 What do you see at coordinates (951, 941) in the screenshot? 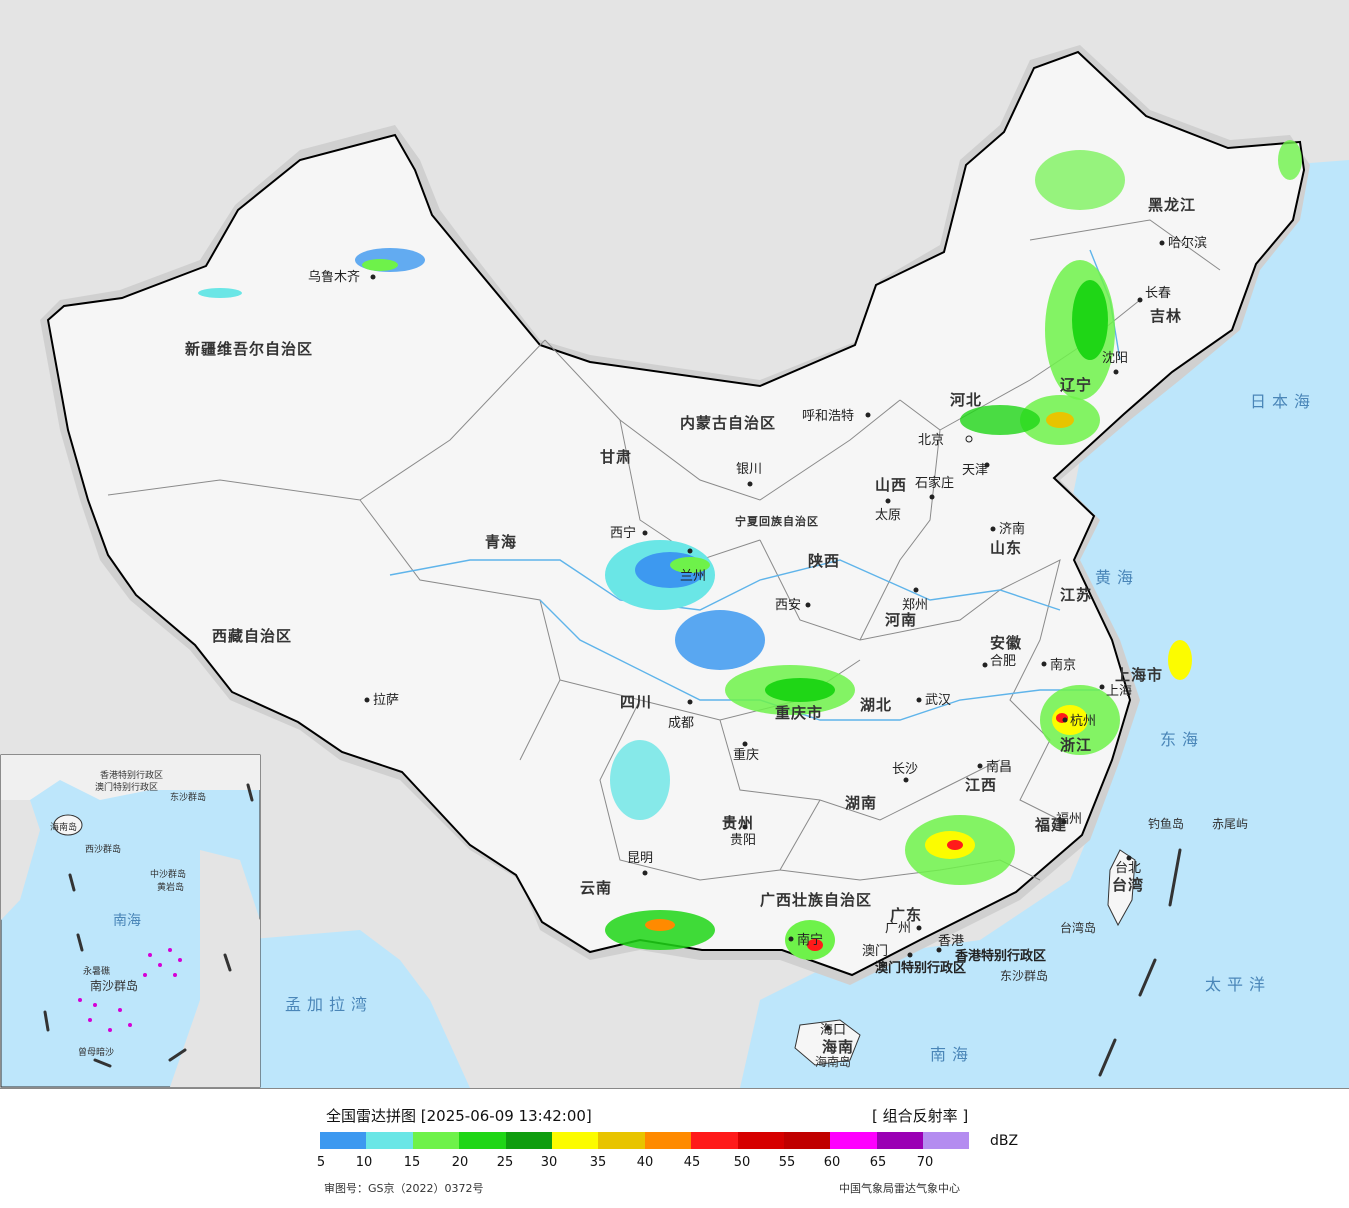
I see `city-hongkong: 香港` at bounding box center [951, 941].